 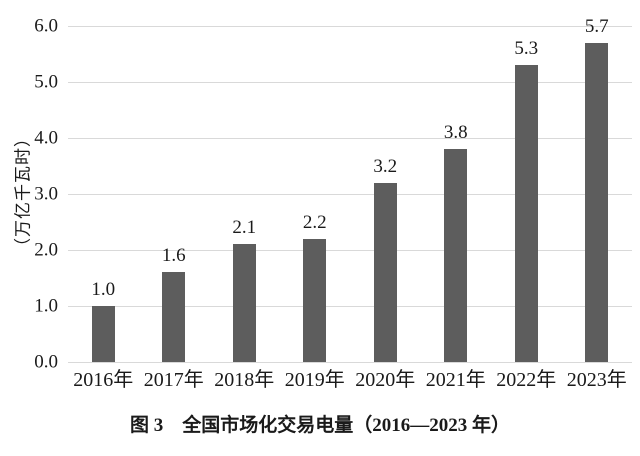 What do you see at coordinates (350, 382) in the screenshot?
I see `x-axis-tick-labels: 2016年 2017年 2018年 2019年 2020年 2021年 2022年 2023年` at bounding box center [350, 382].